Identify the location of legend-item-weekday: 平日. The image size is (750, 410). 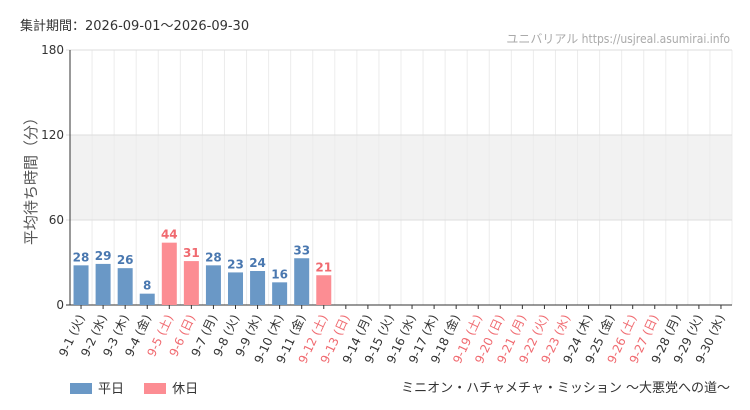
(97, 387).